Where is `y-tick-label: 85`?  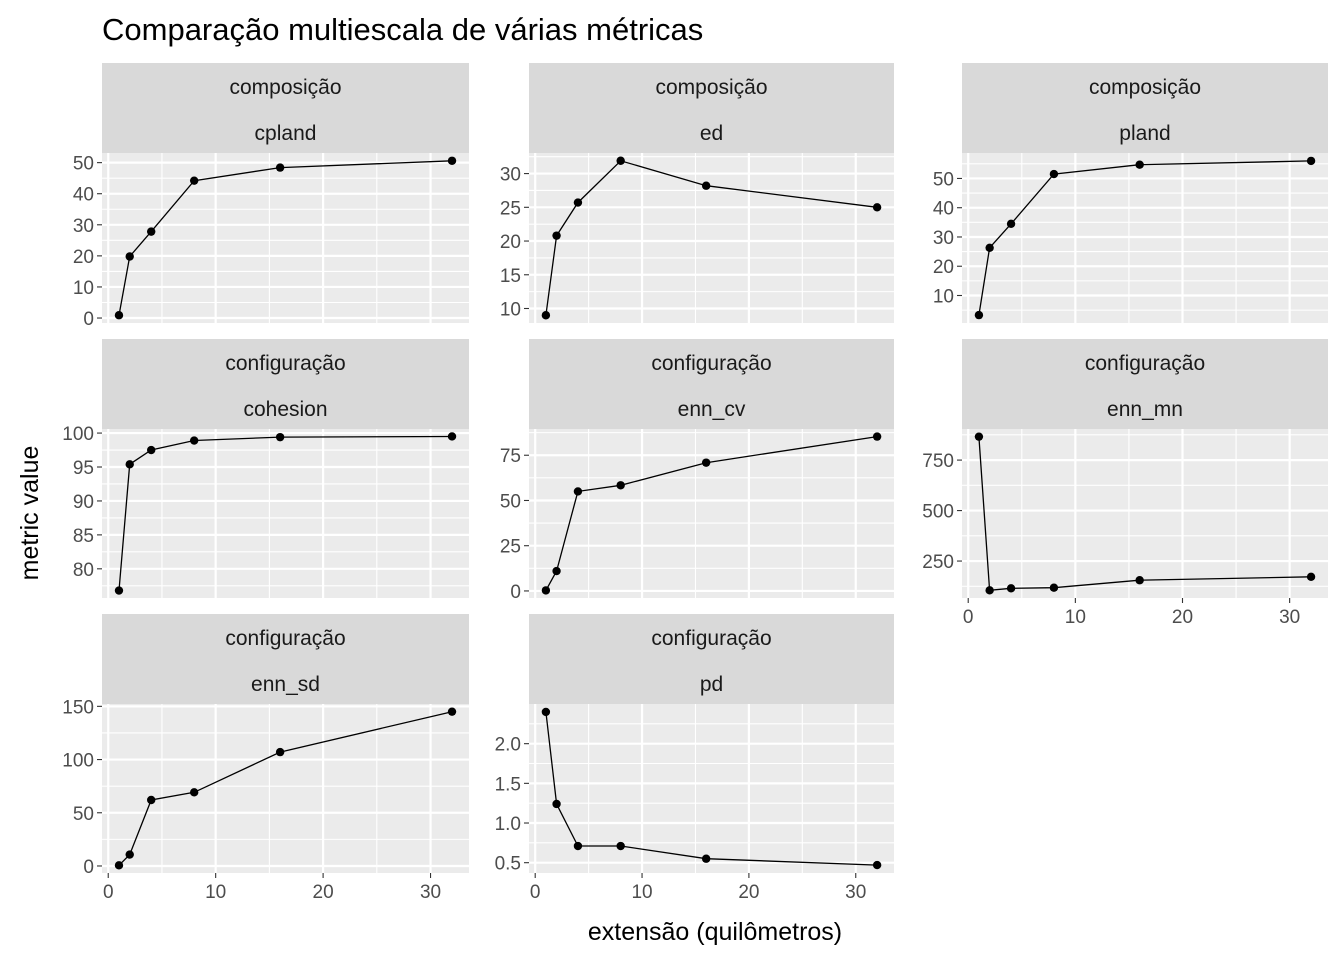 y-tick-label: 85 is located at coordinates (83, 536).